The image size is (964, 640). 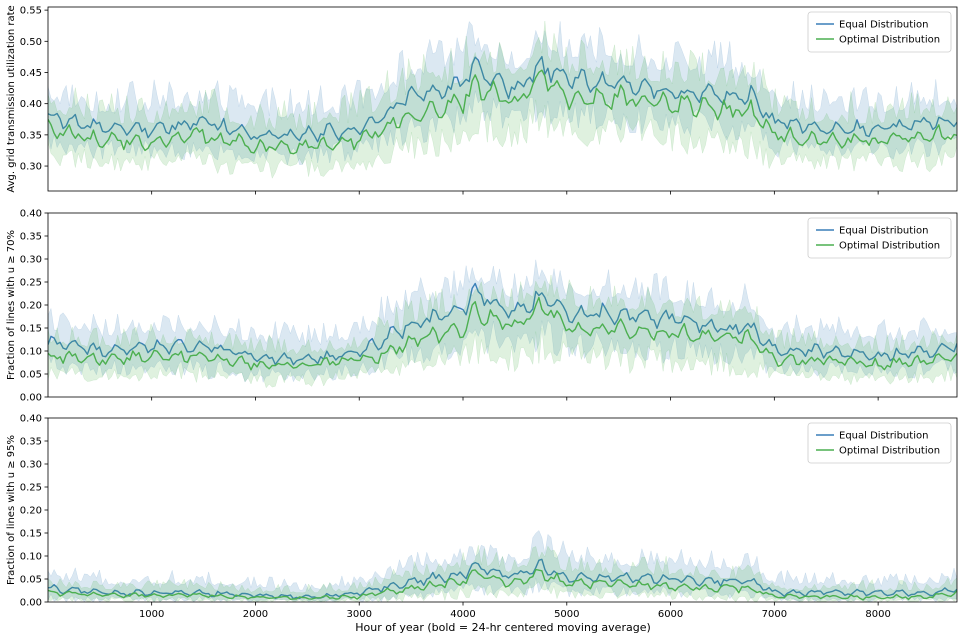 I want to click on y-tick-label: 0.55, so click(x=31, y=11).